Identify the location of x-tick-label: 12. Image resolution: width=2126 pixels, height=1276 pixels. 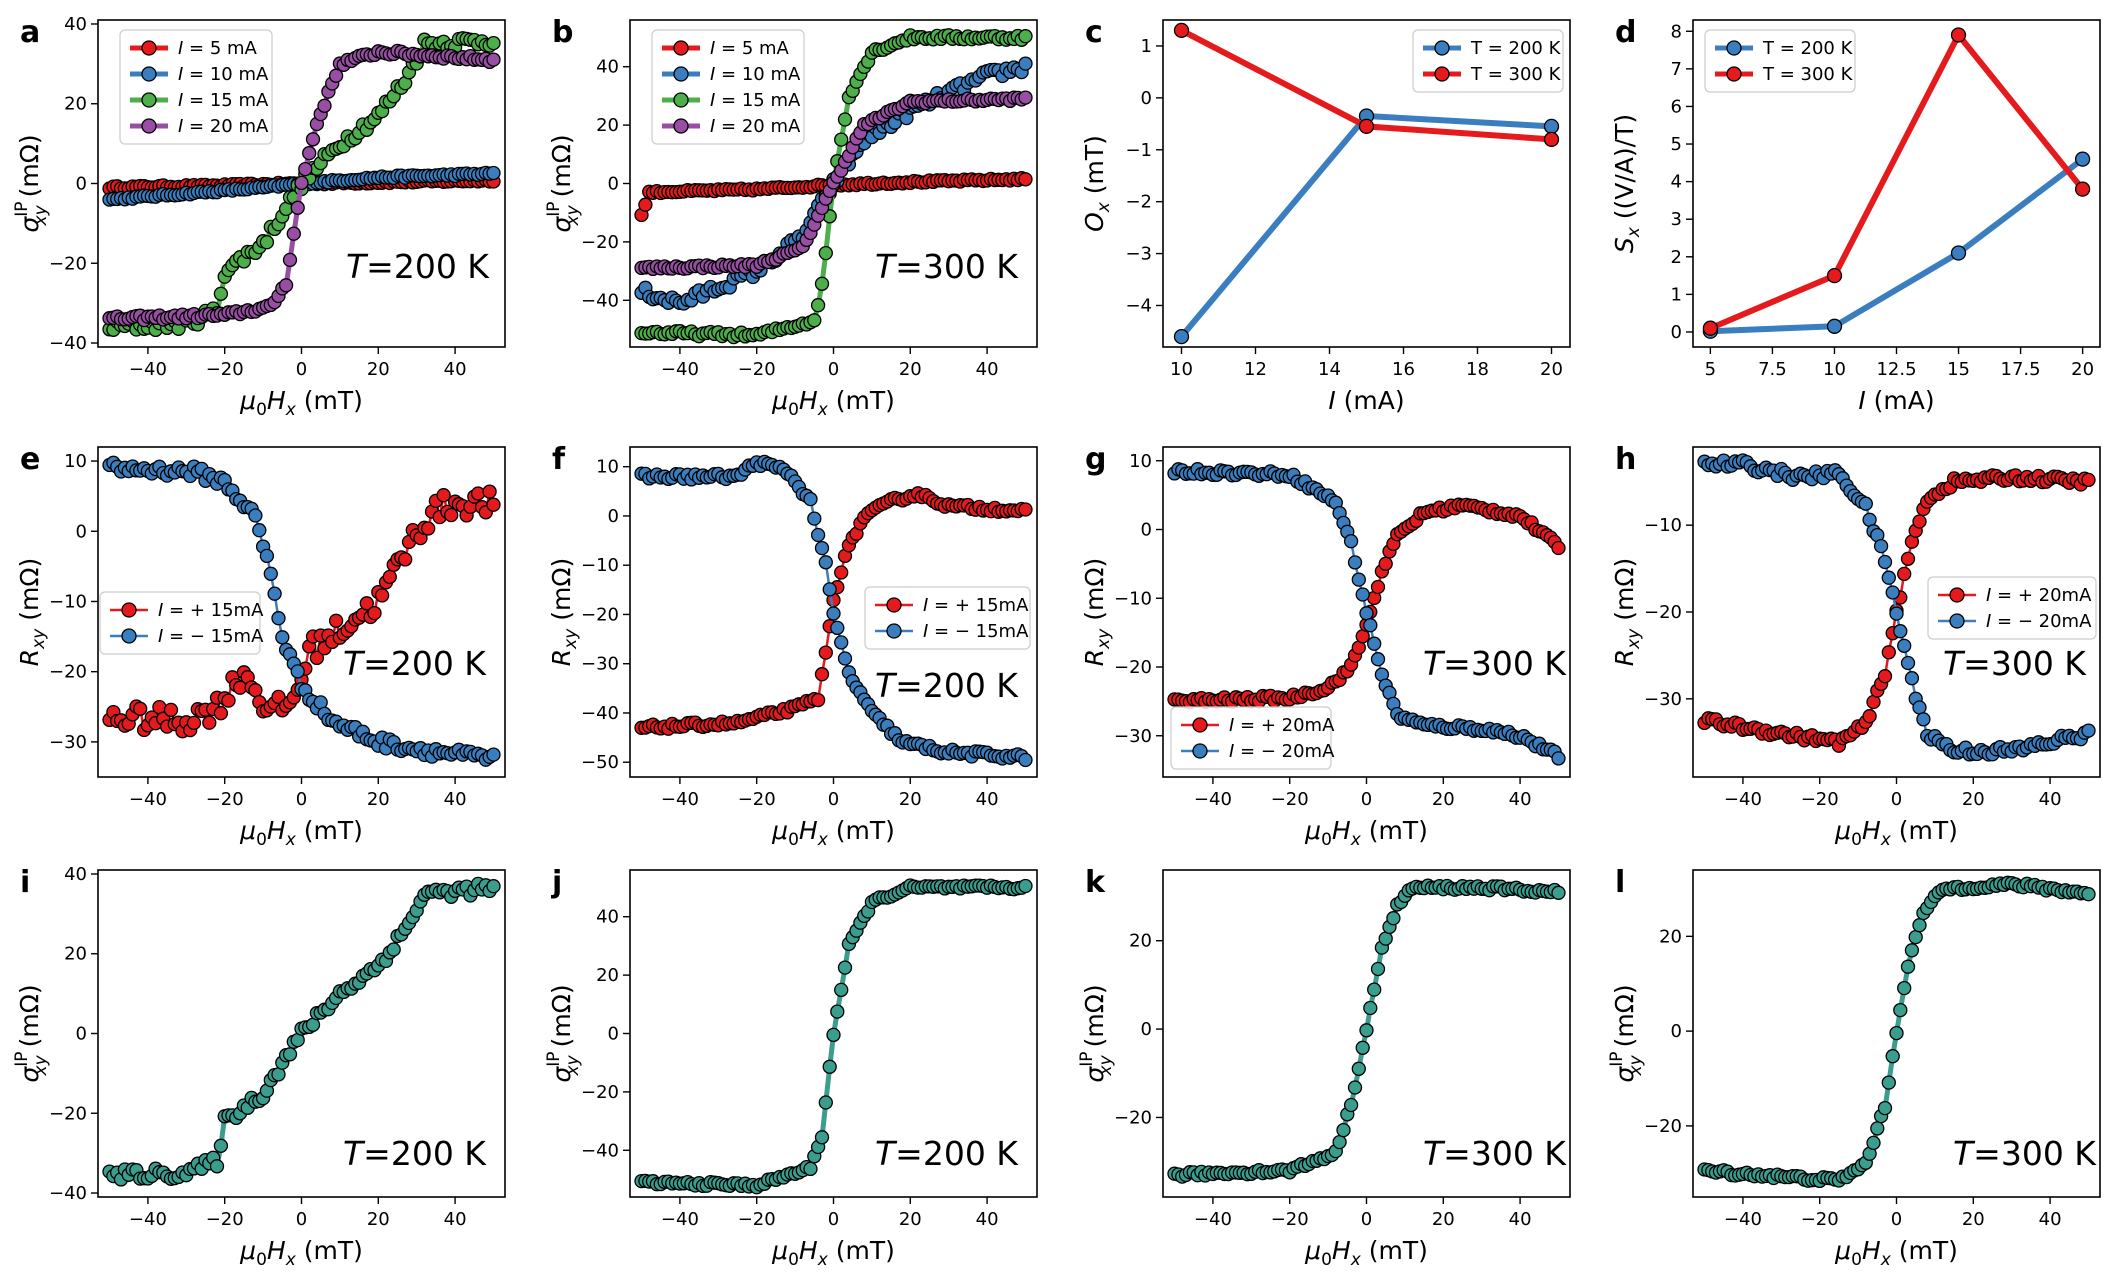
(1255, 369).